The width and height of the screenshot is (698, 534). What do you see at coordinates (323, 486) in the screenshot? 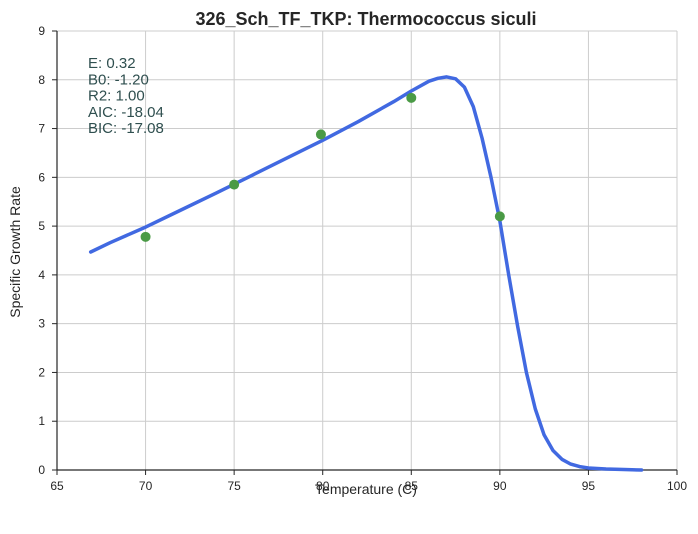
I see `x-tick-label: 80` at bounding box center [323, 486].